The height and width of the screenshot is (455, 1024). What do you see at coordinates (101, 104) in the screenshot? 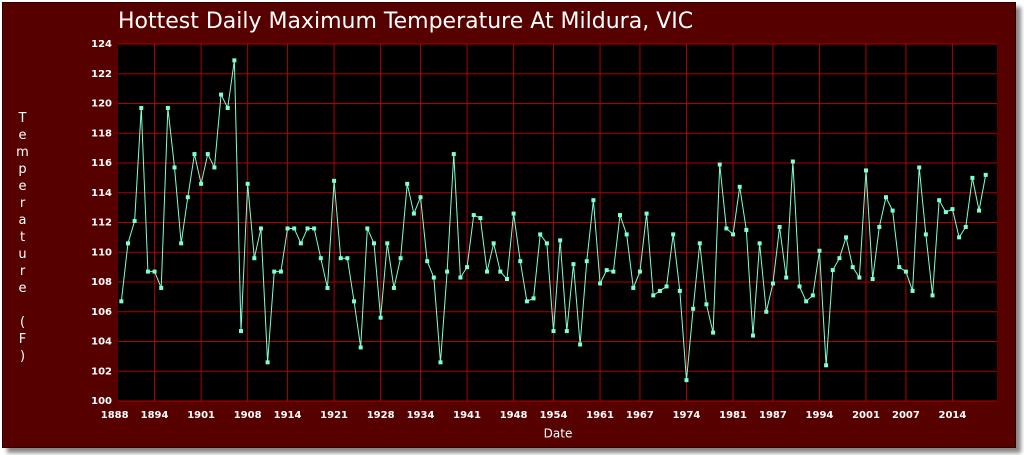
I see `y-tick-label: 120` at bounding box center [101, 104].